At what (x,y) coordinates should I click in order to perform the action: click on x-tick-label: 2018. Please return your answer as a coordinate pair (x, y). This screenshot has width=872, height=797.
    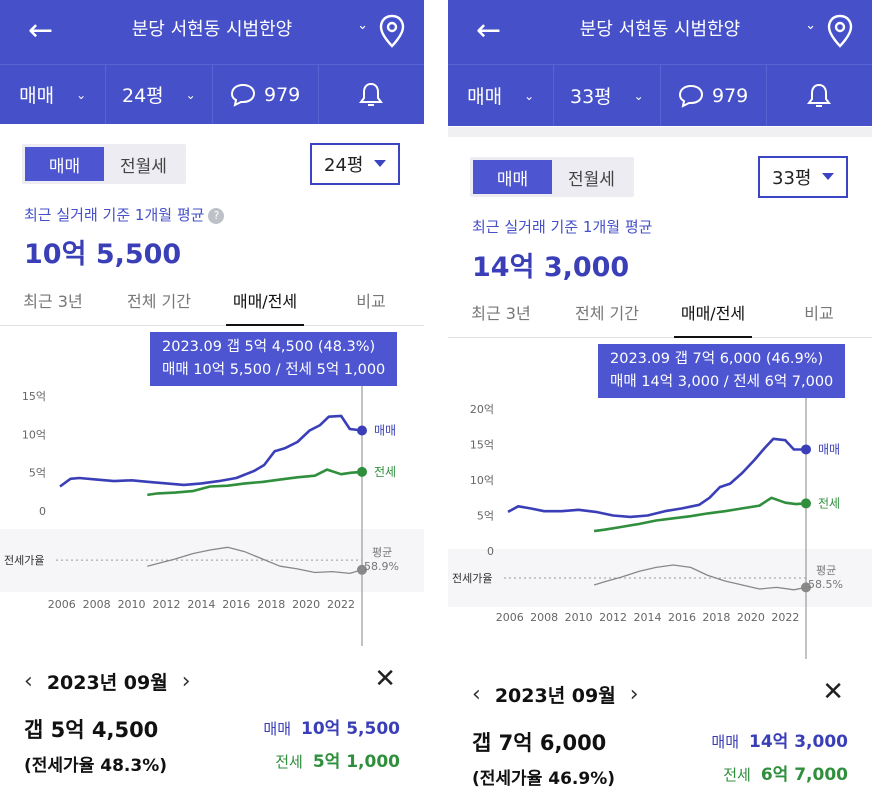
    Looking at the image, I should click on (271, 604).